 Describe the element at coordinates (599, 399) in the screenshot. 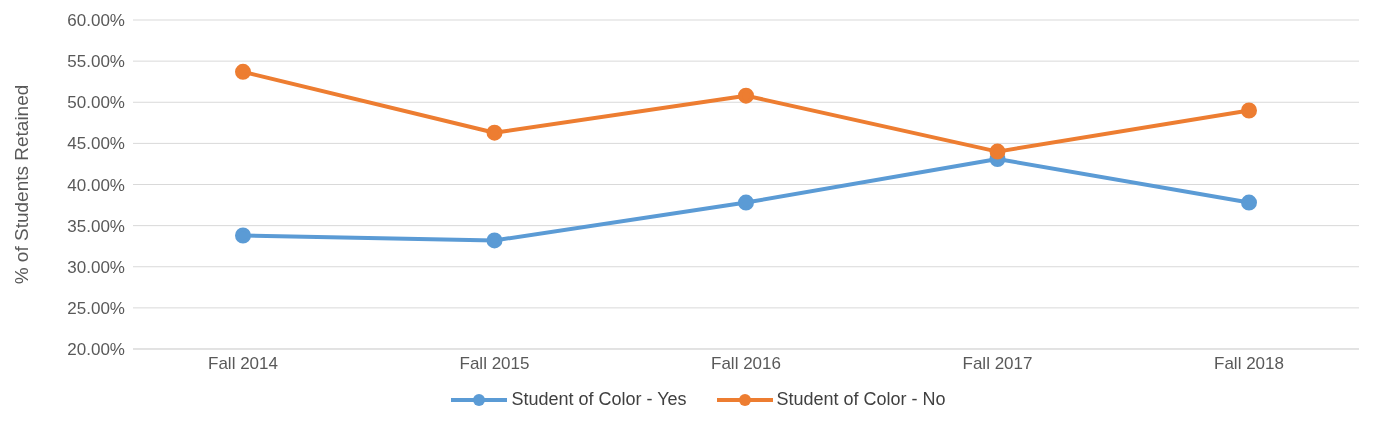

I see `legend-label: Student of Color - Yes` at that location.